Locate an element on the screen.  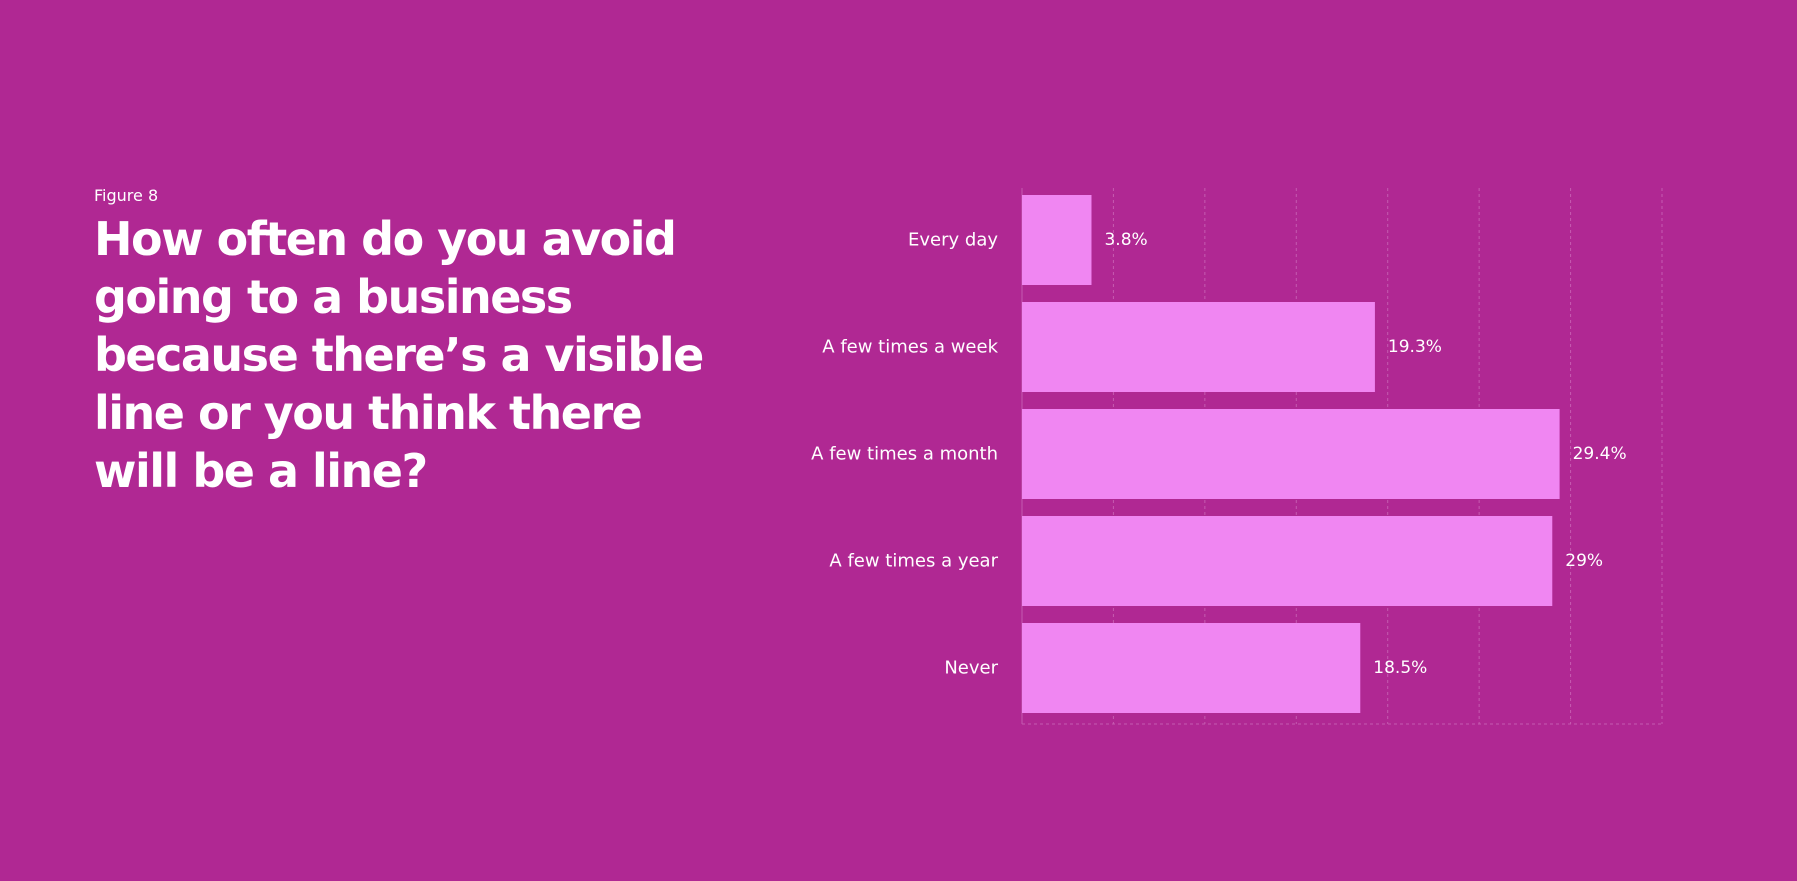
category-label: A few times a year is located at coordinates (913, 561).